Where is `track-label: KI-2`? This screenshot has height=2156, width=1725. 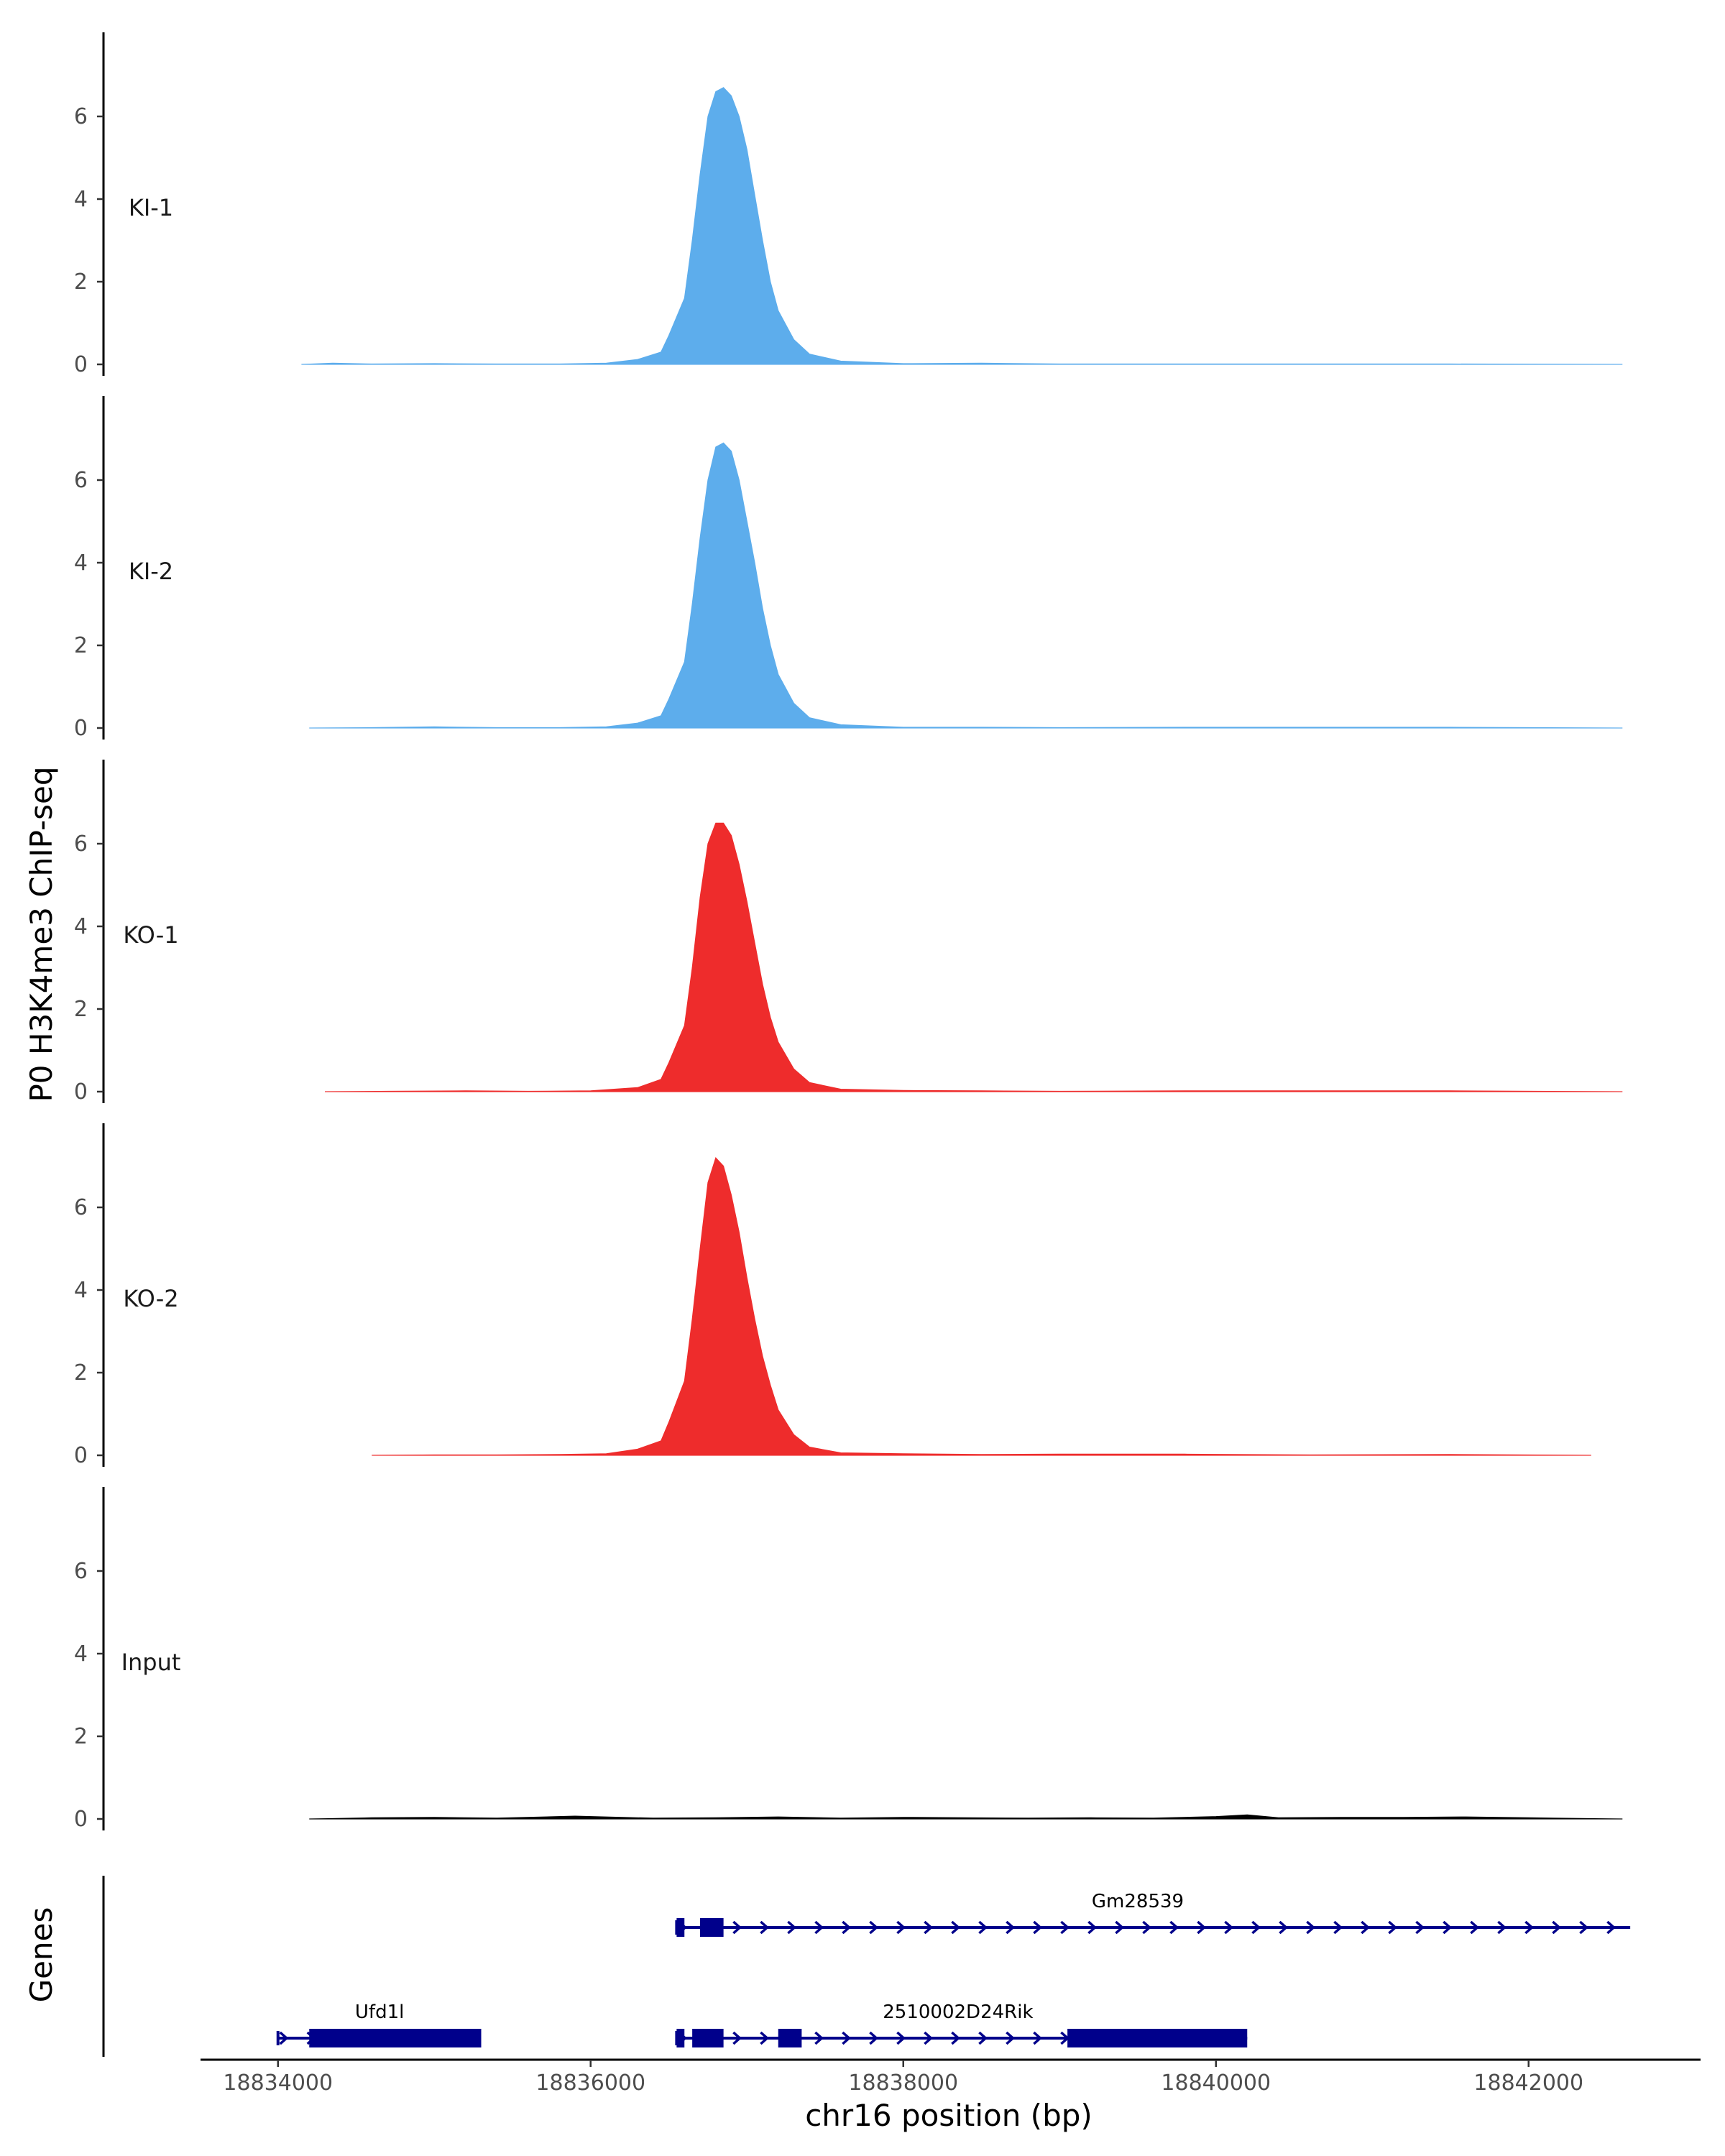
track-label: KI-2 is located at coordinates (151, 571).